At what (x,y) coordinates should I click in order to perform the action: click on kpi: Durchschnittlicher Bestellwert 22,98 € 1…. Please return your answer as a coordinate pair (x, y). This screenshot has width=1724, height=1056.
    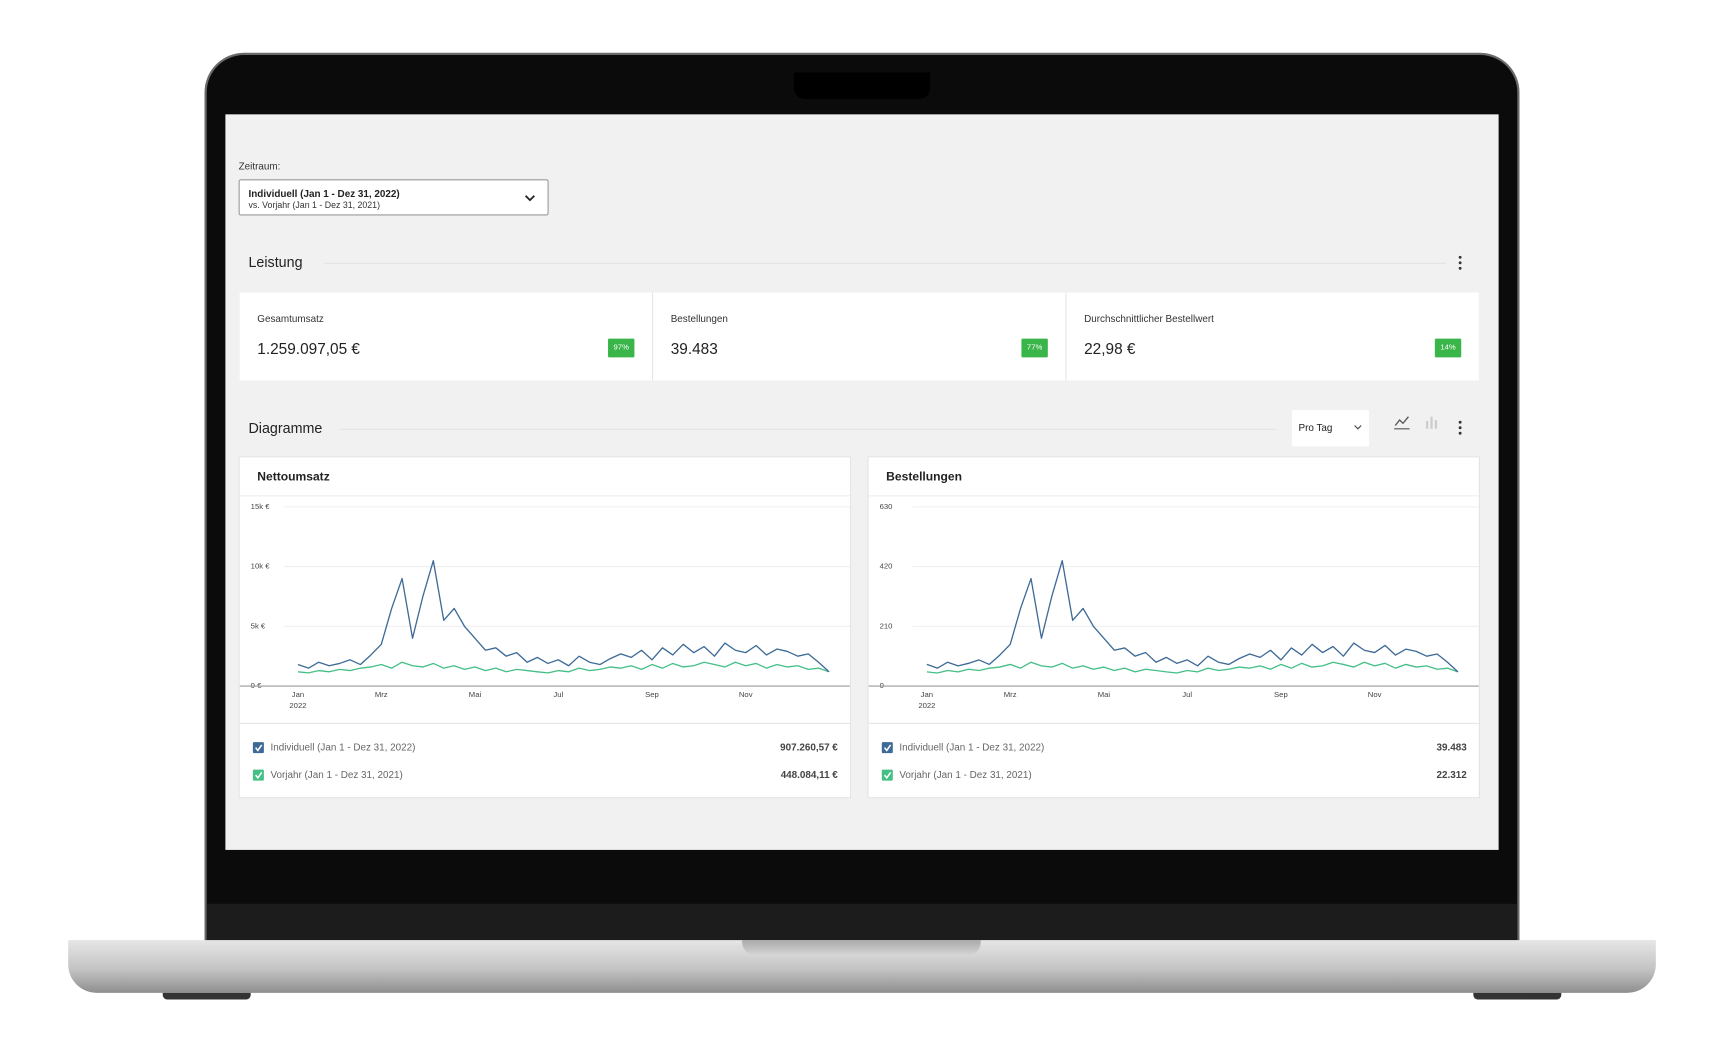
    Looking at the image, I should click on (1271, 336).